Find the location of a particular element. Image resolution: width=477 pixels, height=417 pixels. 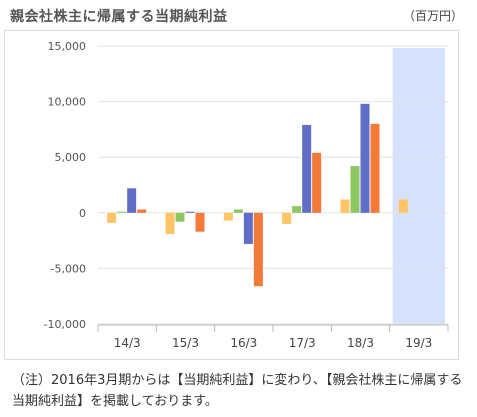

unit-label: （百万円） is located at coordinates (432, 16).